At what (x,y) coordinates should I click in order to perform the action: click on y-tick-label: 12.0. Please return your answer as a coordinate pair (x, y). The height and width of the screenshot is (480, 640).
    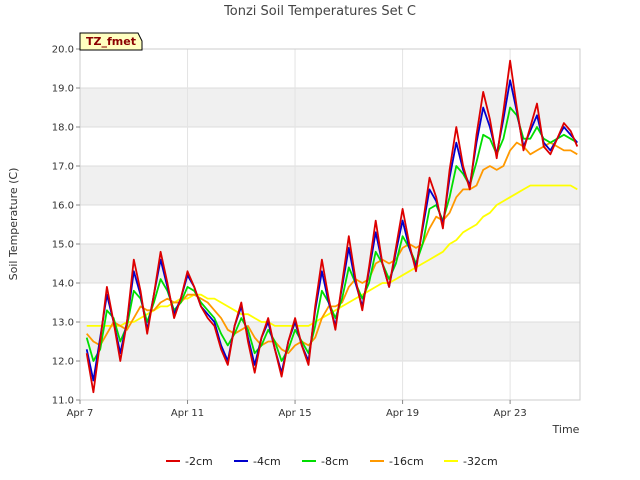
    Looking at the image, I should click on (63, 362).